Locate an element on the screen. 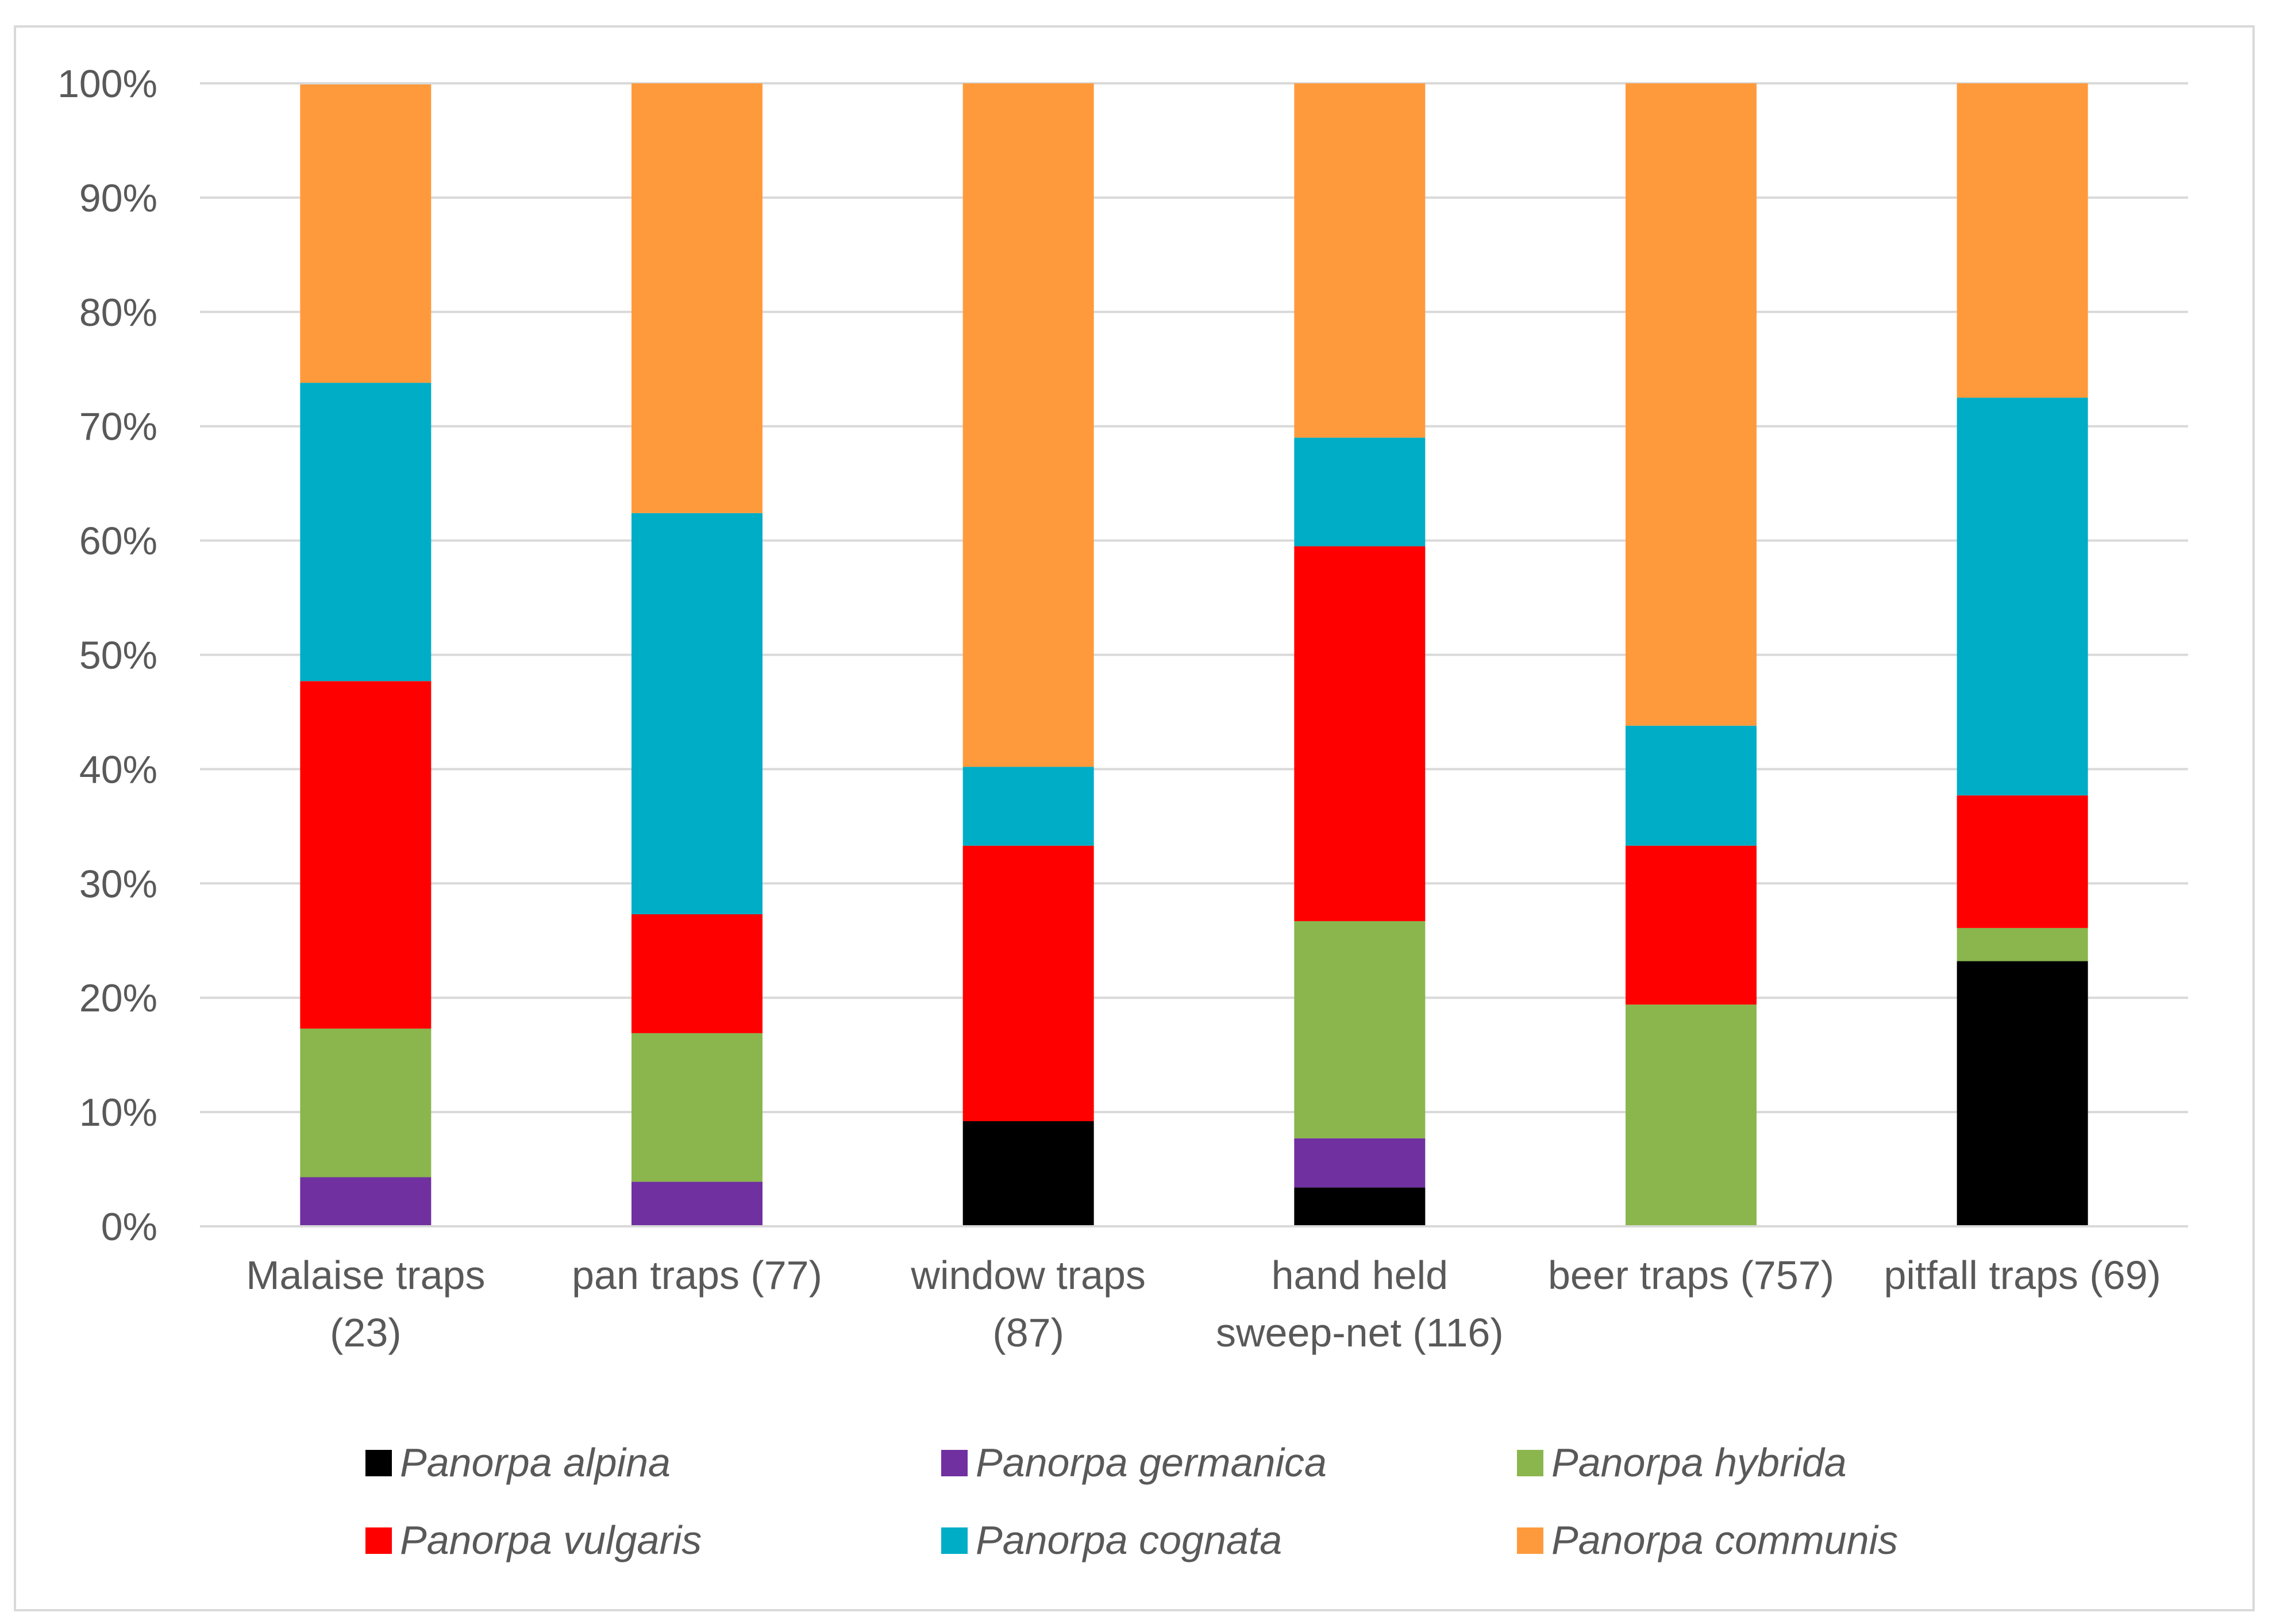 The height and width of the screenshot is (1624, 2276). y-tick-label: 0% is located at coordinates (129, 1227).